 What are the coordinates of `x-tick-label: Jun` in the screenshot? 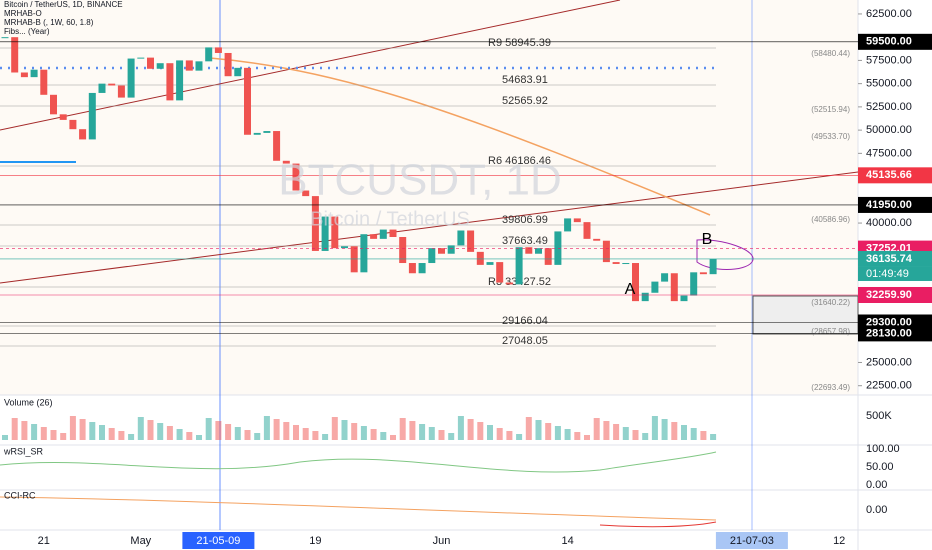 It's located at (442, 541).